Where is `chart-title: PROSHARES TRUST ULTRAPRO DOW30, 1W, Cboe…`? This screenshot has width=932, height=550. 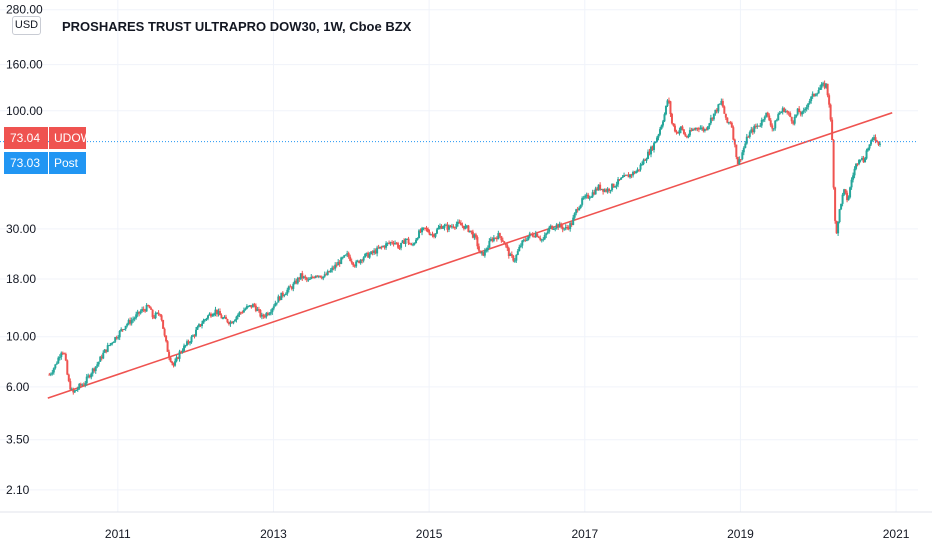 chart-title: PROSHARES TRUST ULTRAPRO DOW30, 1W, Cboe… is located at coordinates (237, 26).